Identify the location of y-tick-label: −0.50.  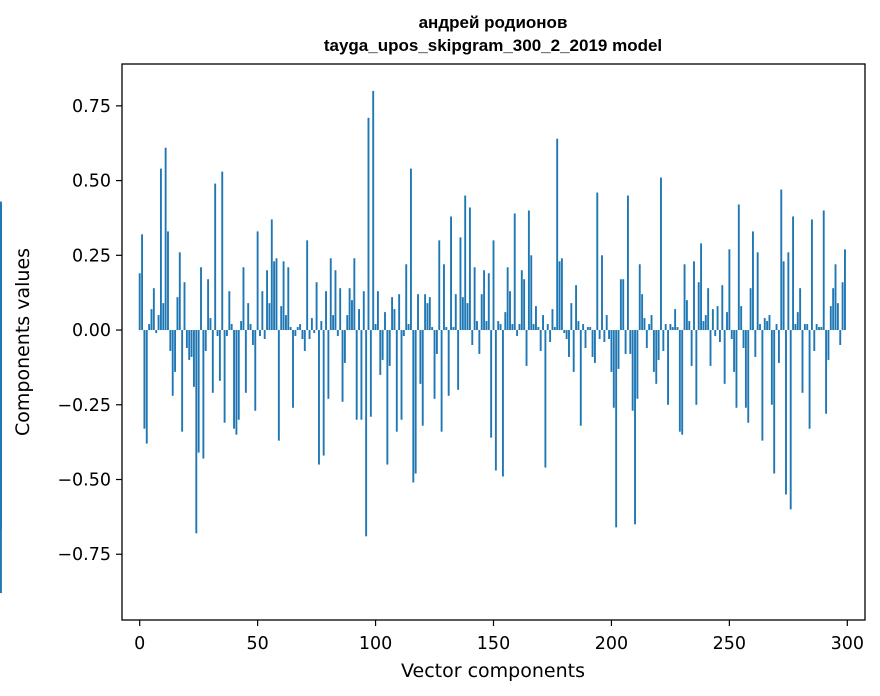
(84, 481).